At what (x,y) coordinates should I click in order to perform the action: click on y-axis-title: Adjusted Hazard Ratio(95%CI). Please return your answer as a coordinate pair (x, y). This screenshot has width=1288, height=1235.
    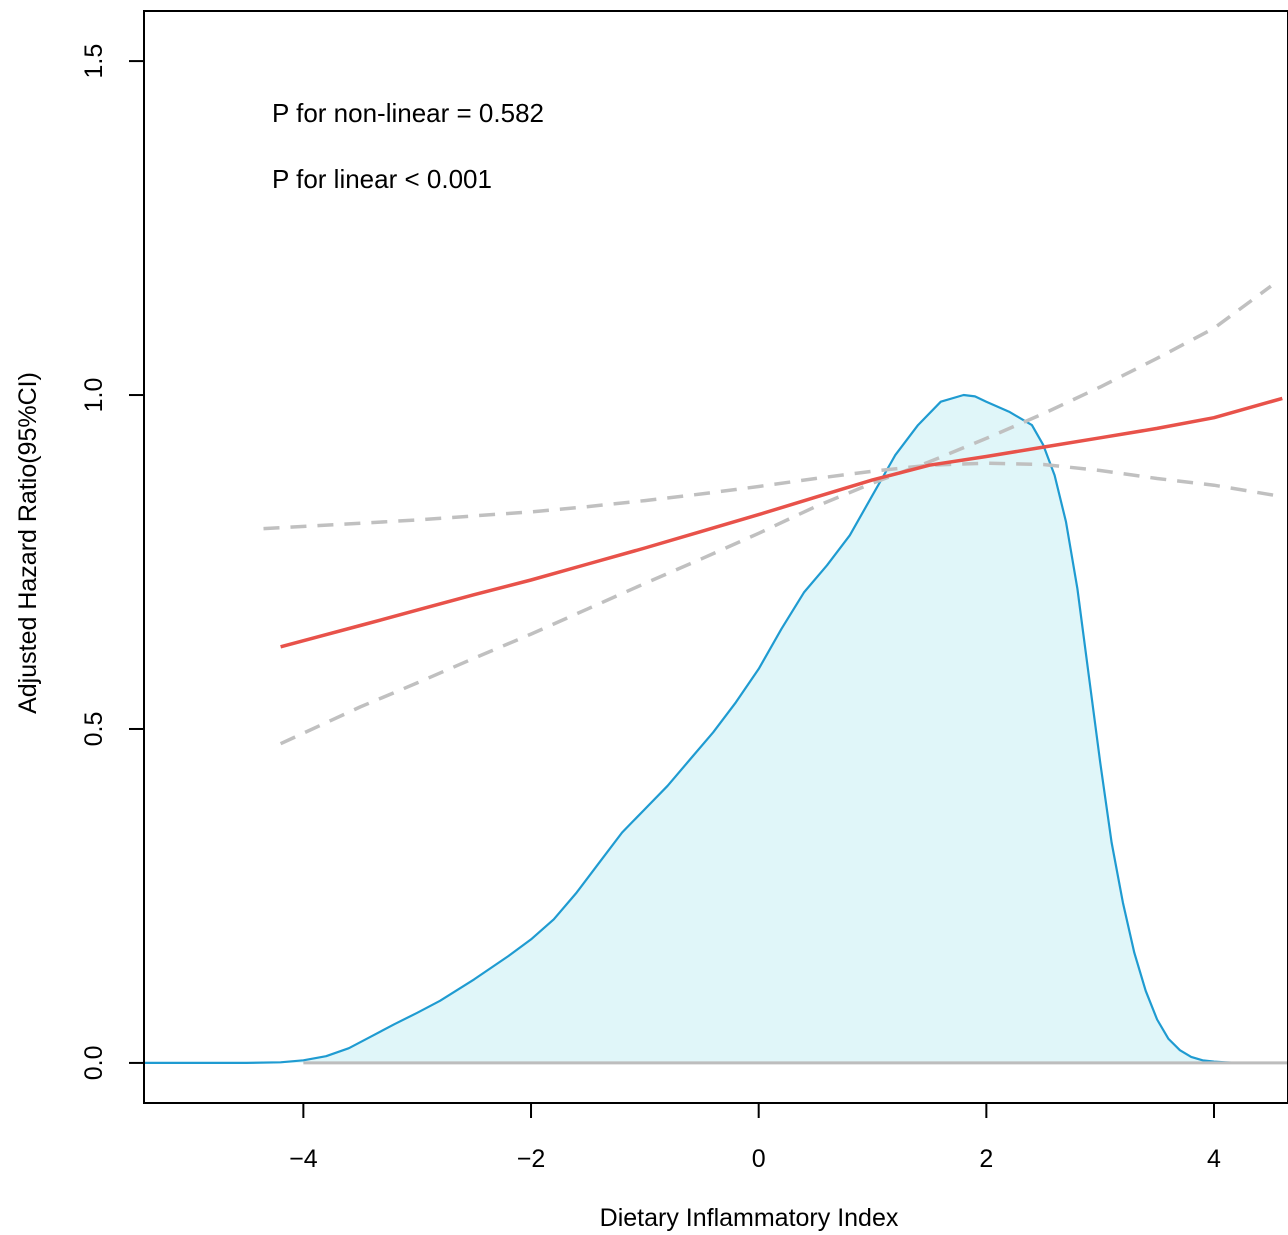
    Looking at the image, I should click on (28, 543).